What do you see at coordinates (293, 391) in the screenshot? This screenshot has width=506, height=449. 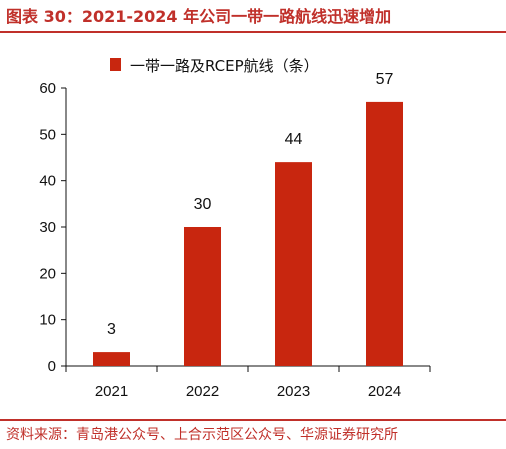 I see `x-tick-label: 2023` at bounding box center [293, 391].